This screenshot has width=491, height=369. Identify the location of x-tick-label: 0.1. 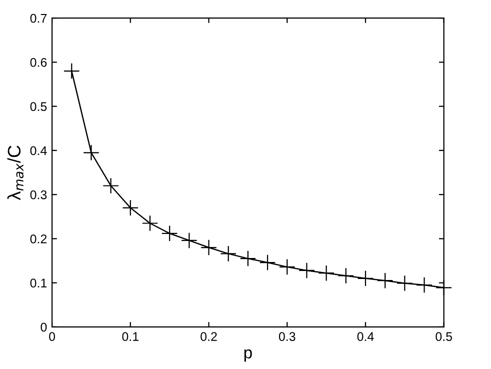
(130, 336).